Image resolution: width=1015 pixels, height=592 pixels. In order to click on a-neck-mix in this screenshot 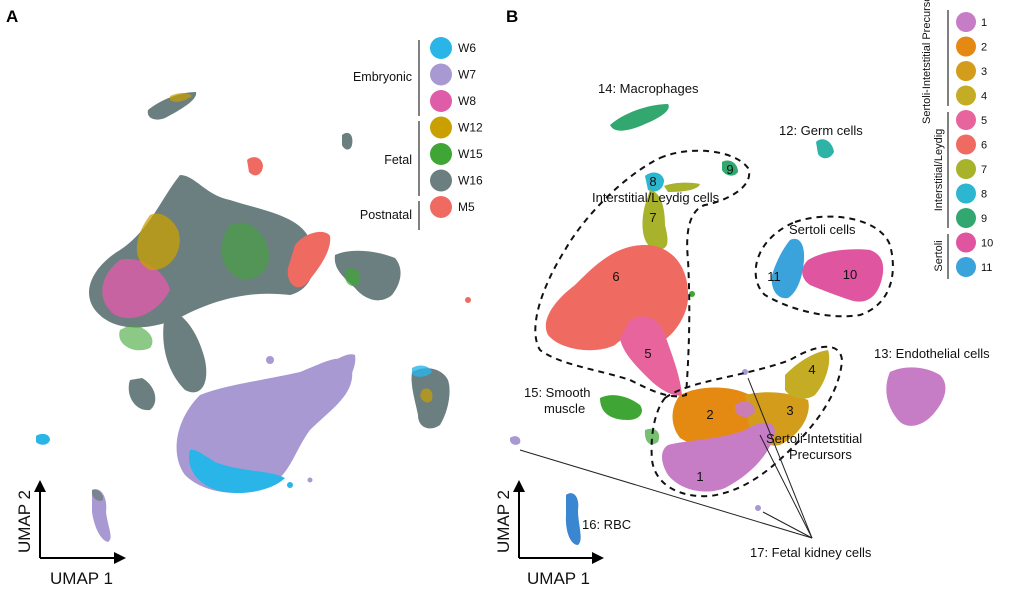, I will do `click(136, 338)`.